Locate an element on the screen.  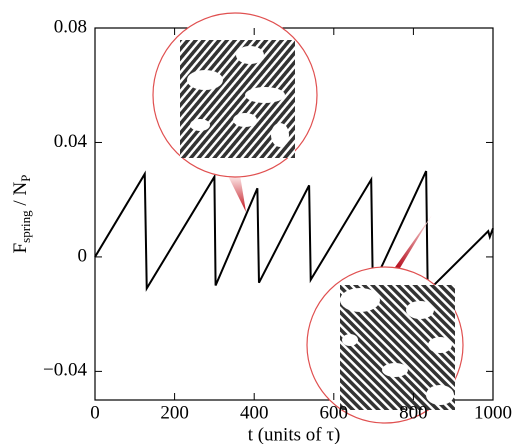
y-label-part: F is located at coordinates (20, 248).